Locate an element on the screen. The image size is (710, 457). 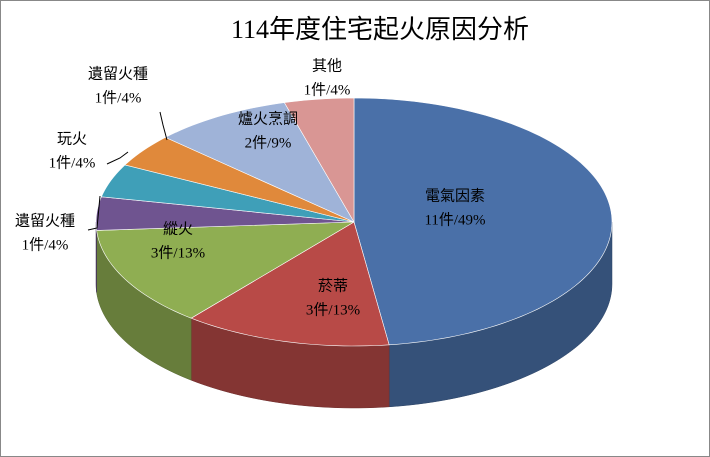
slice-label: 電氣因素 is located at coordinates (455, 195).